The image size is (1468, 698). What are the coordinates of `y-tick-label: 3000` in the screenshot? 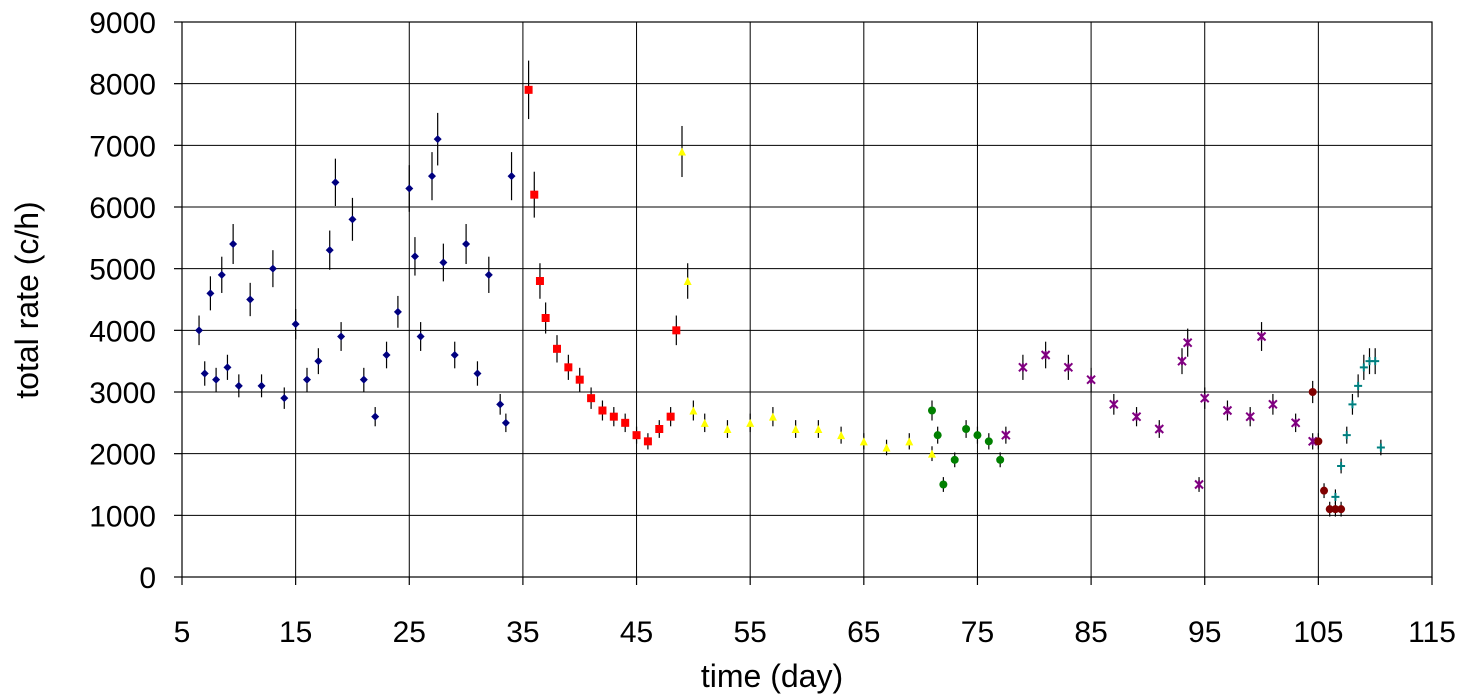 It's located at (122, 393).